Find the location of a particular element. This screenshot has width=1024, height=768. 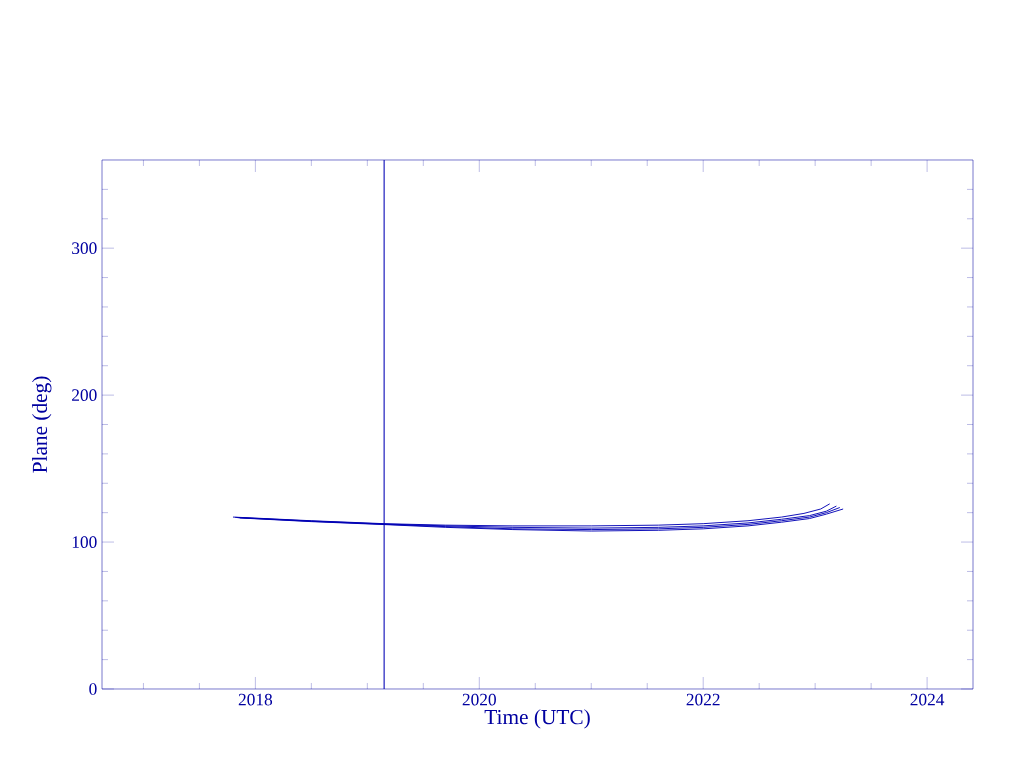

y-tick-label: 0 is located at coordinates (93, 689).